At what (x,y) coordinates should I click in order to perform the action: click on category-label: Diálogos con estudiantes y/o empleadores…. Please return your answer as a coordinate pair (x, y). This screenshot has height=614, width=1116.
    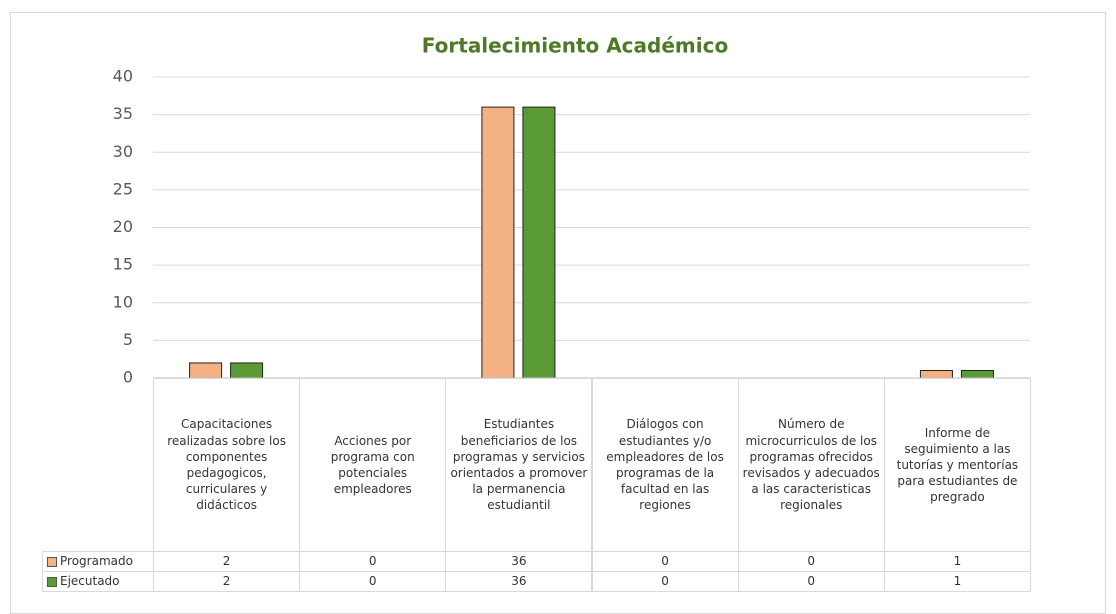
    Looking at the image, I should click on (665, 465).